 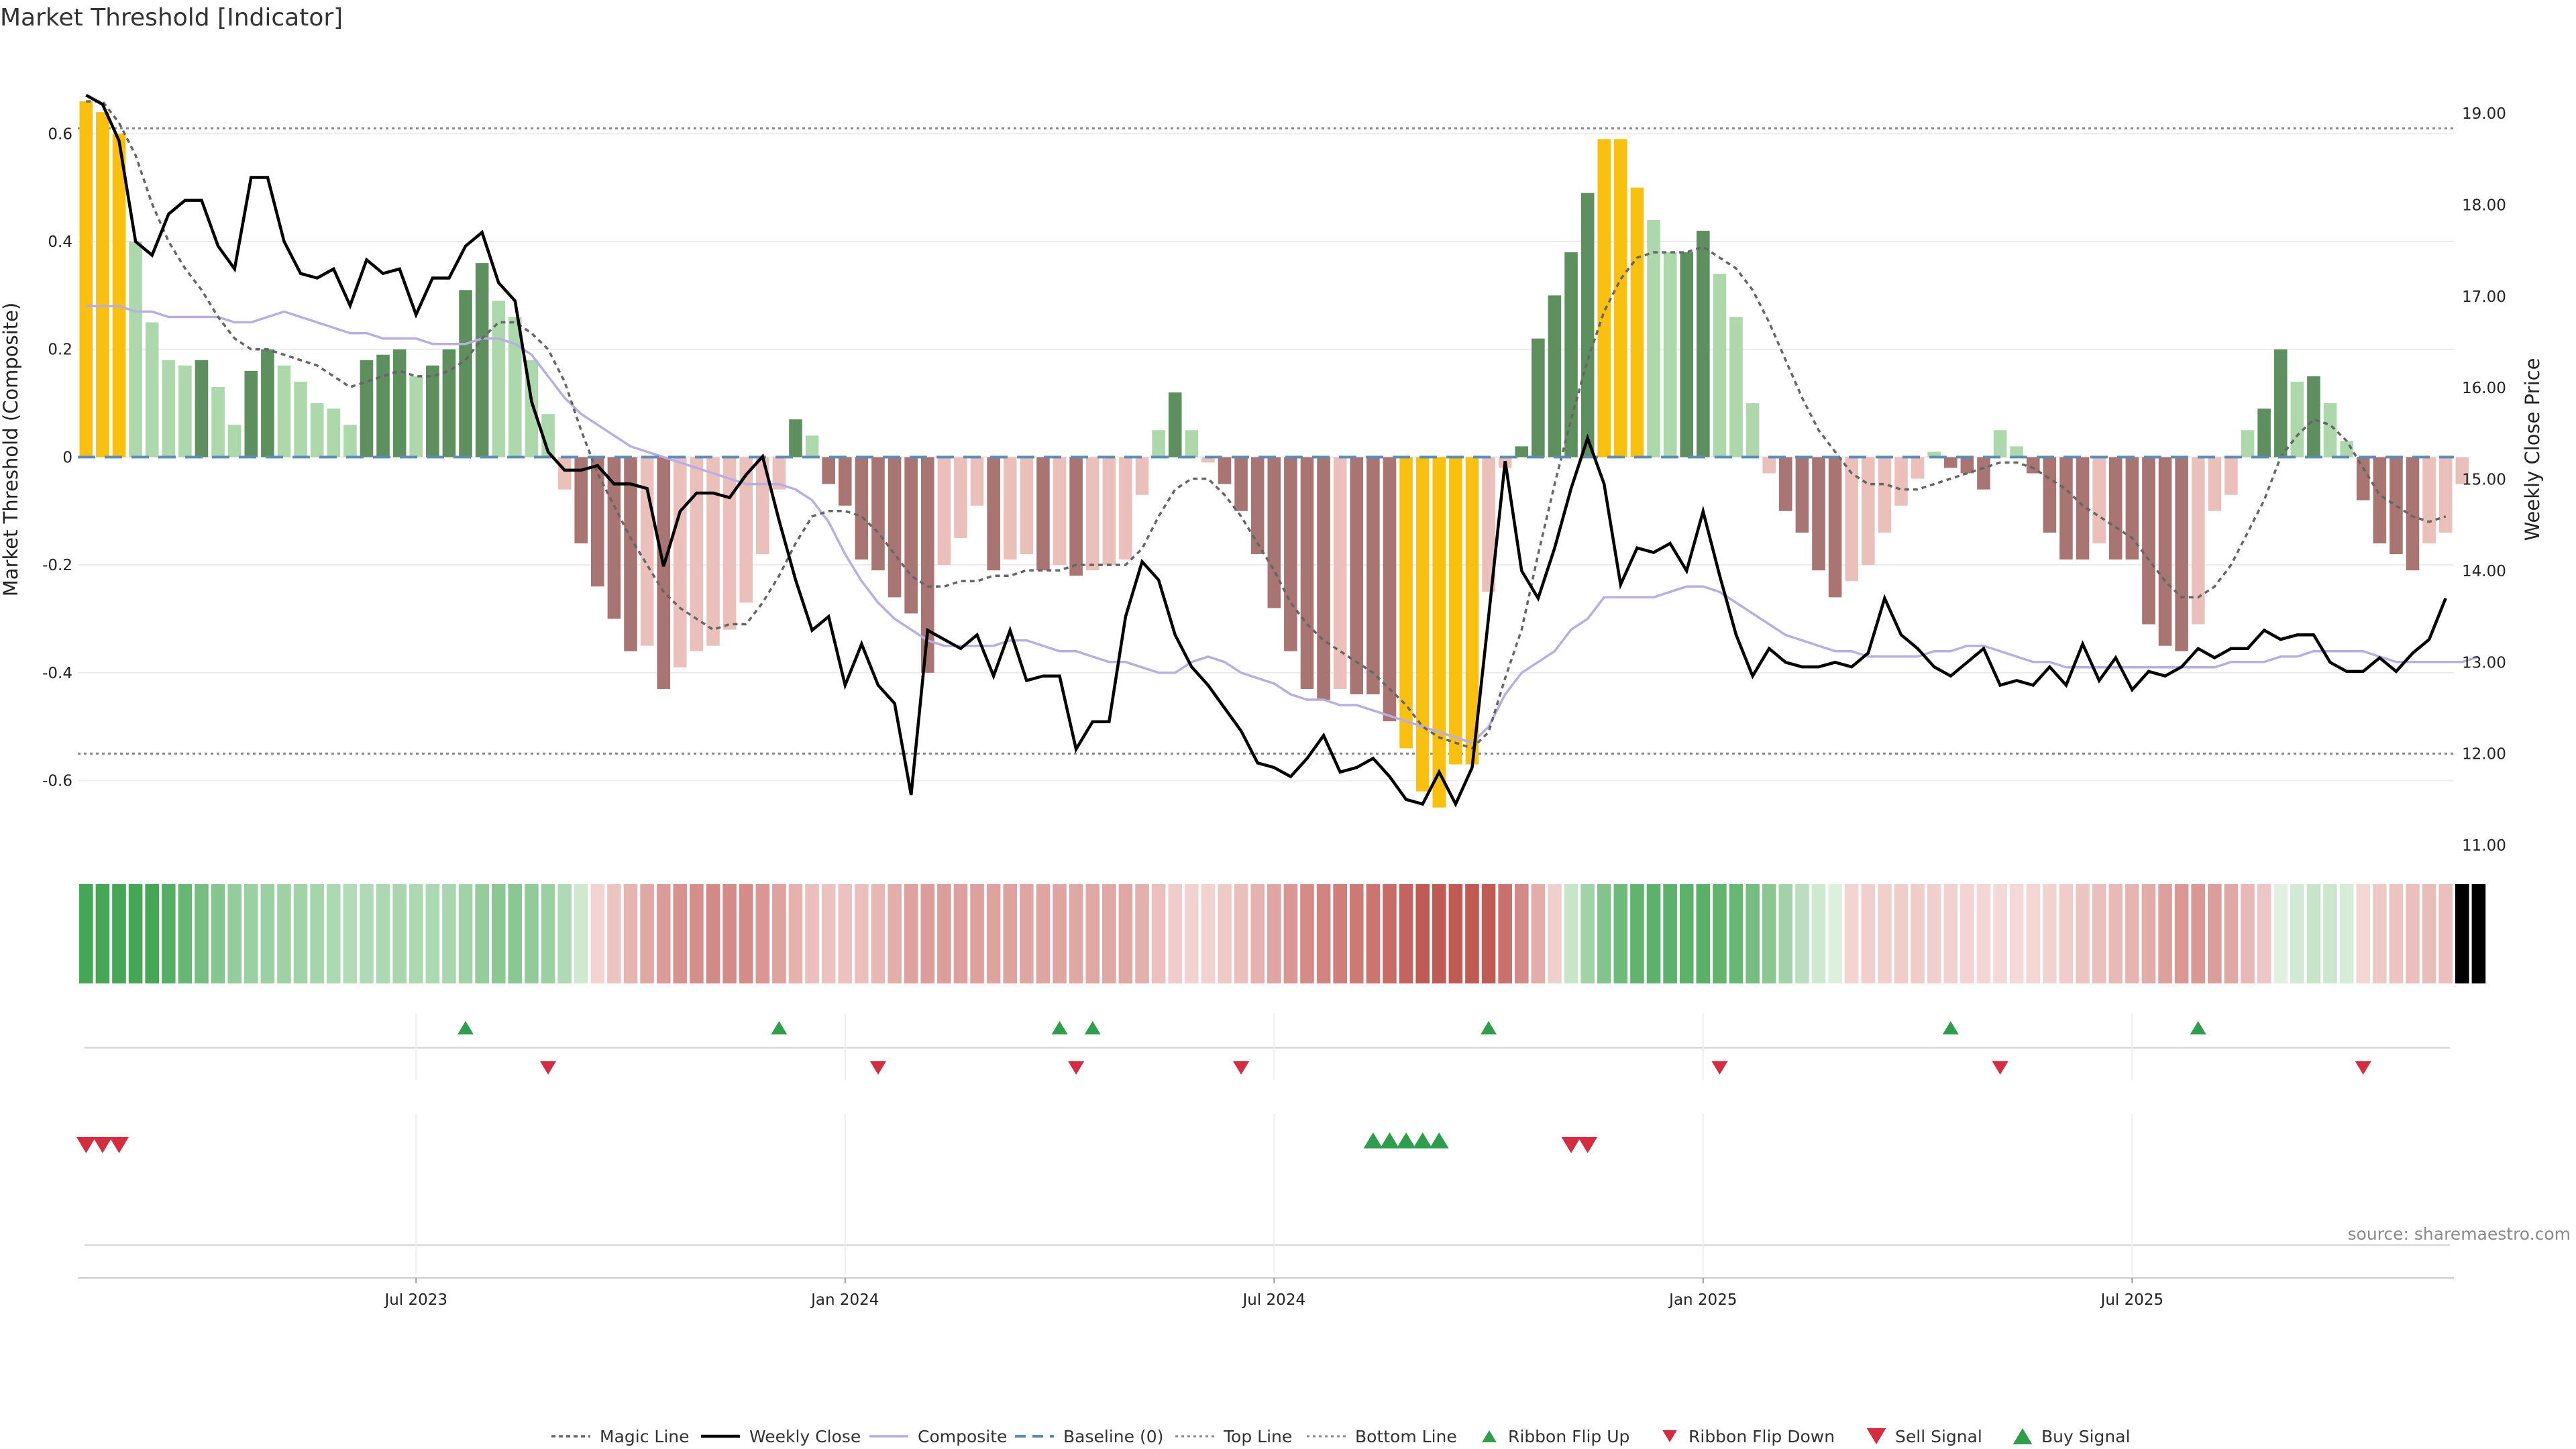 I want to click on legend-label: Composite, so click(x=962, y=1436).